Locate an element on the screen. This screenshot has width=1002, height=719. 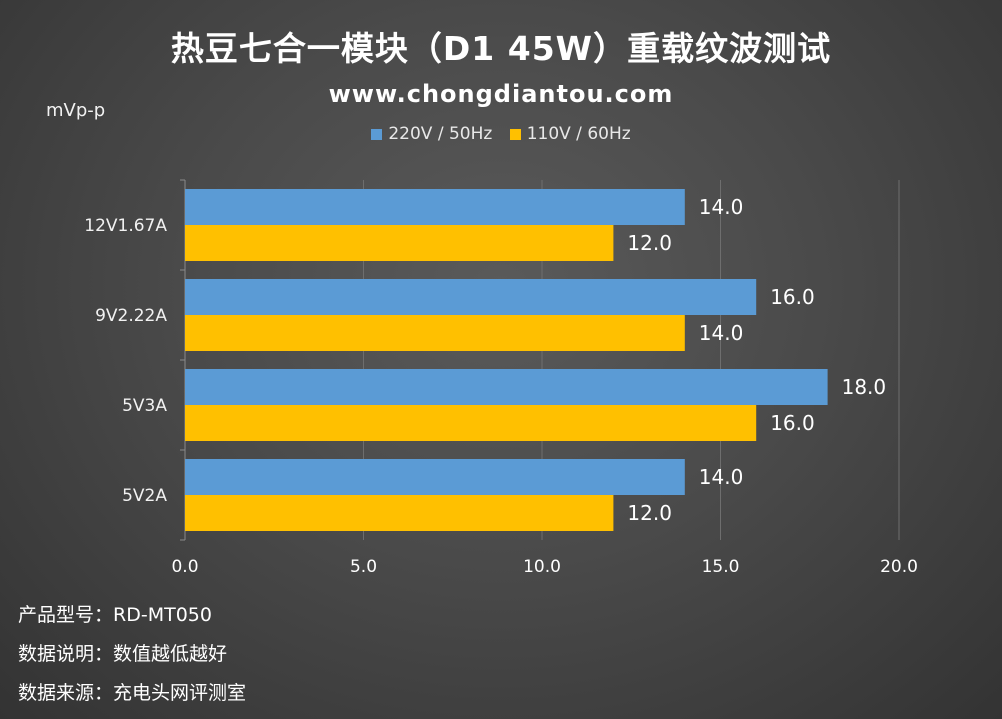
footer-note: 数据说明：数值越低越好 is located at coordinates (122, 652).